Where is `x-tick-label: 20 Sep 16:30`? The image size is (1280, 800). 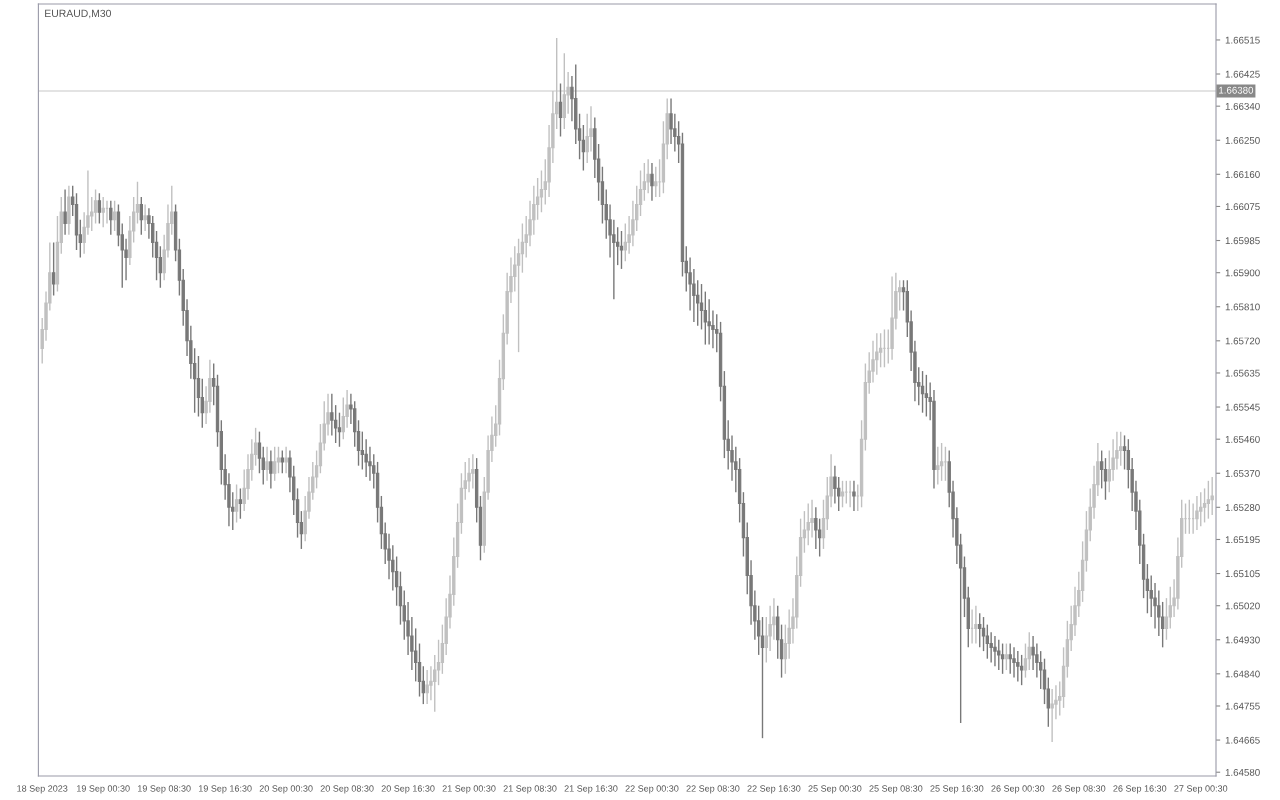
x-tick-label: 20 Sep 16:30 is located at coordinates (408, 789).